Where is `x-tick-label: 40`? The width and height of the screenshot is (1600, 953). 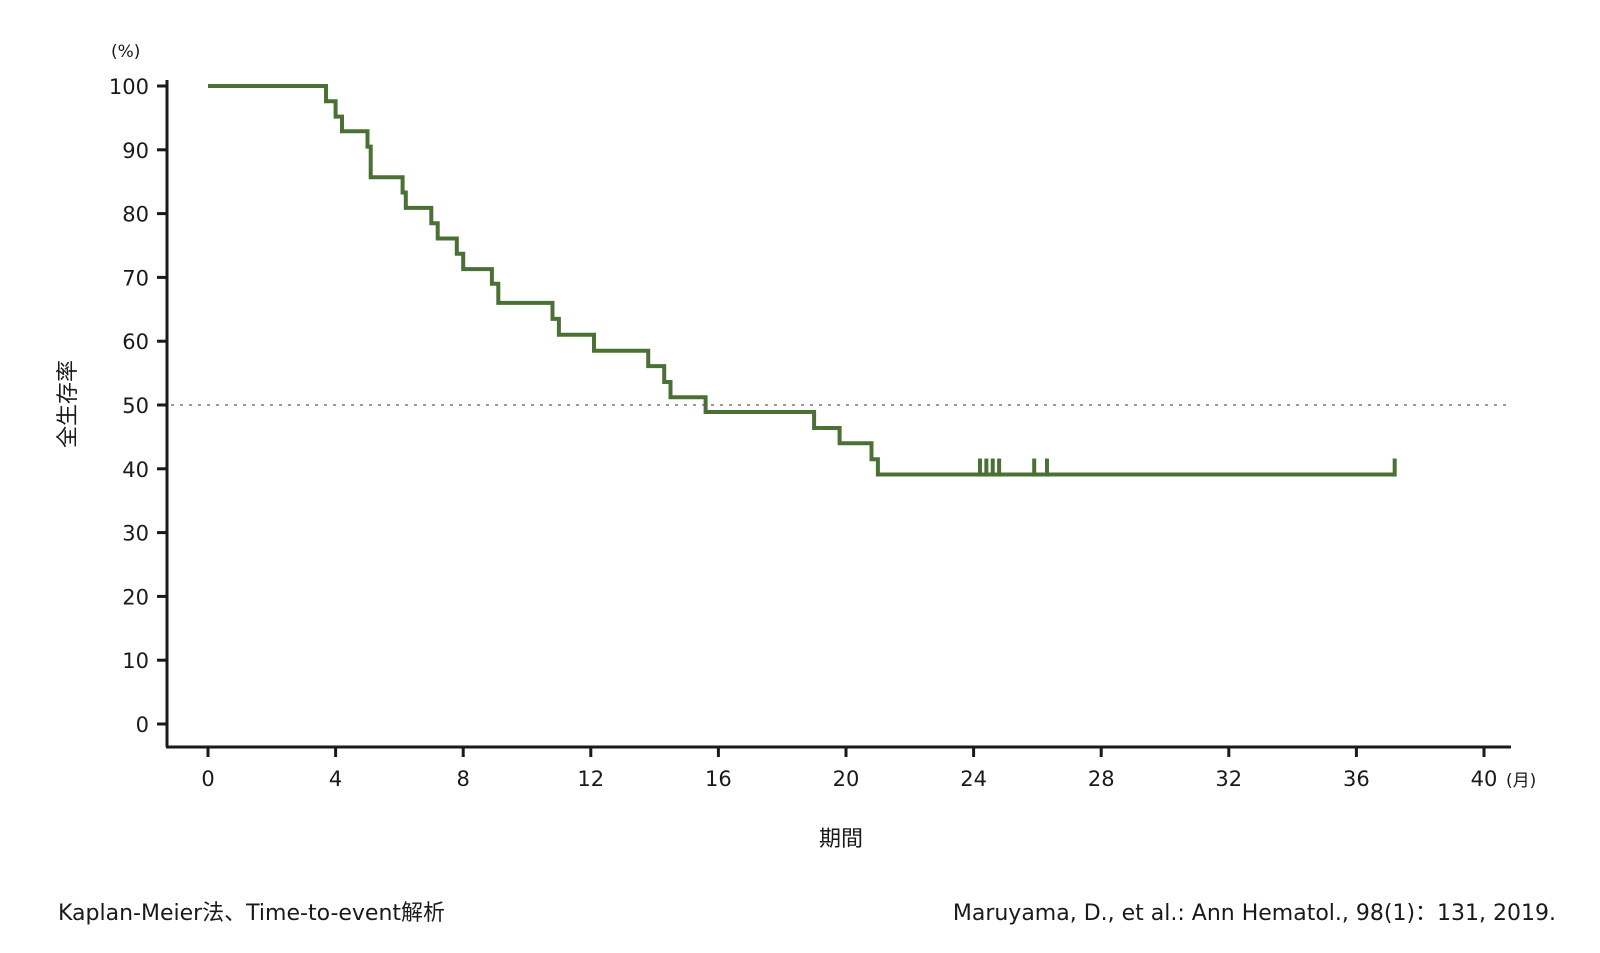
x-tick-label: 40 is located at coordinates (1484, 779).